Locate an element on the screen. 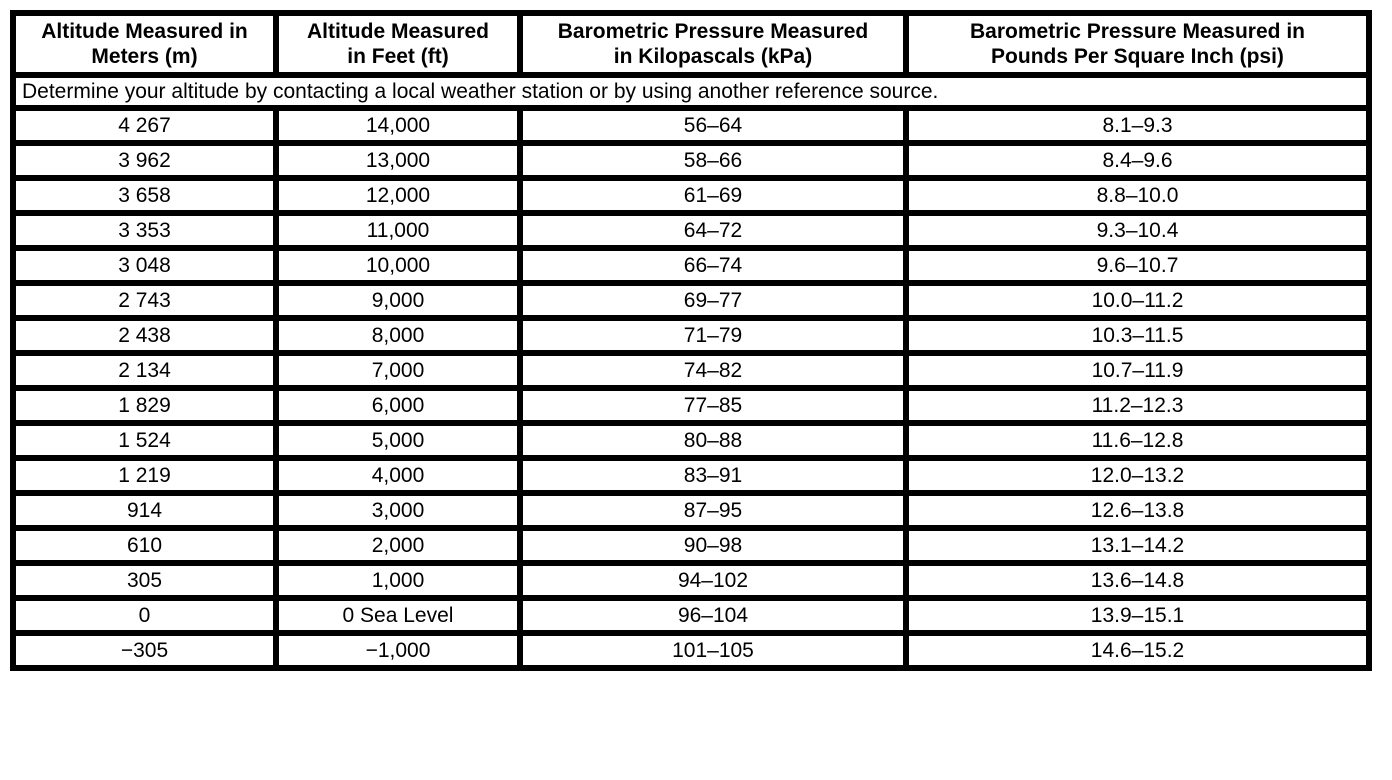  table-cell: 3,000 is located at coordinates (398, 511).